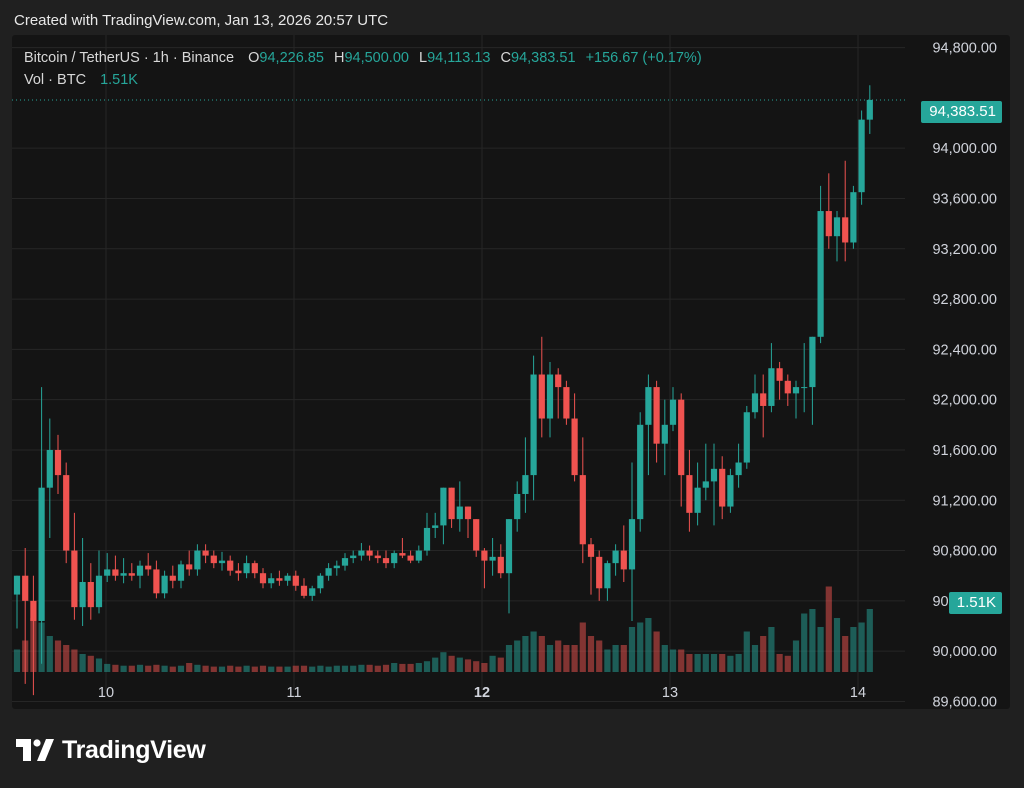 This screenshot has width=1024, height=788. Describe the element at coordinates (339, 58) in the screenshot. I see `legend-high-label: H` at that location.